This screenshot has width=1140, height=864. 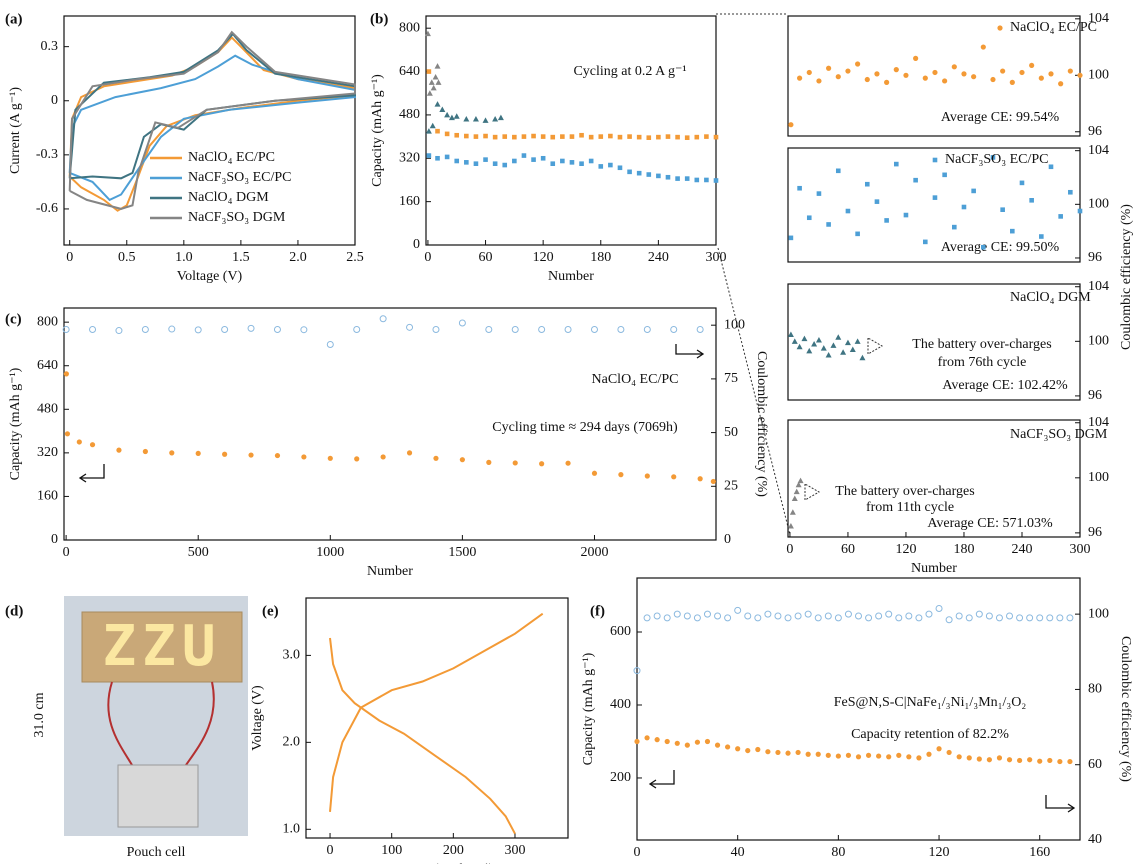 What do you see at coordinates (355, 257) in the screenshot?
I see `x-tick-label: 2.5` at bounding box center [355, 257].